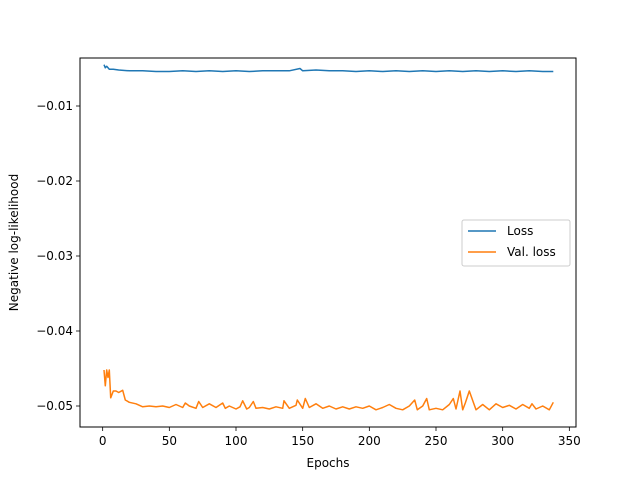 Image resolution: width=640 pixels, height=480 pixels. Describe the element at coordinates (14, 242) in the screenshot. I see `y-axis-label: Negative log-likelihood` at that location.